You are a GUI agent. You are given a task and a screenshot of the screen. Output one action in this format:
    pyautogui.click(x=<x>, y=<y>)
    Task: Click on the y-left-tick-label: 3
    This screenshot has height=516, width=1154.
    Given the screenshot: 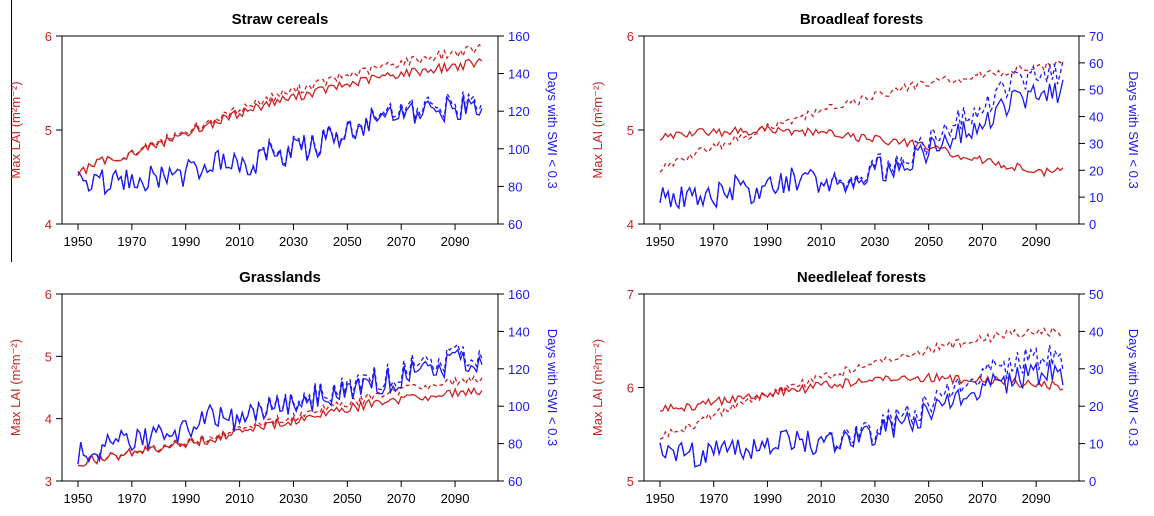 What is the action you would take?
    pyautogui.click(x=48, y=481)
    